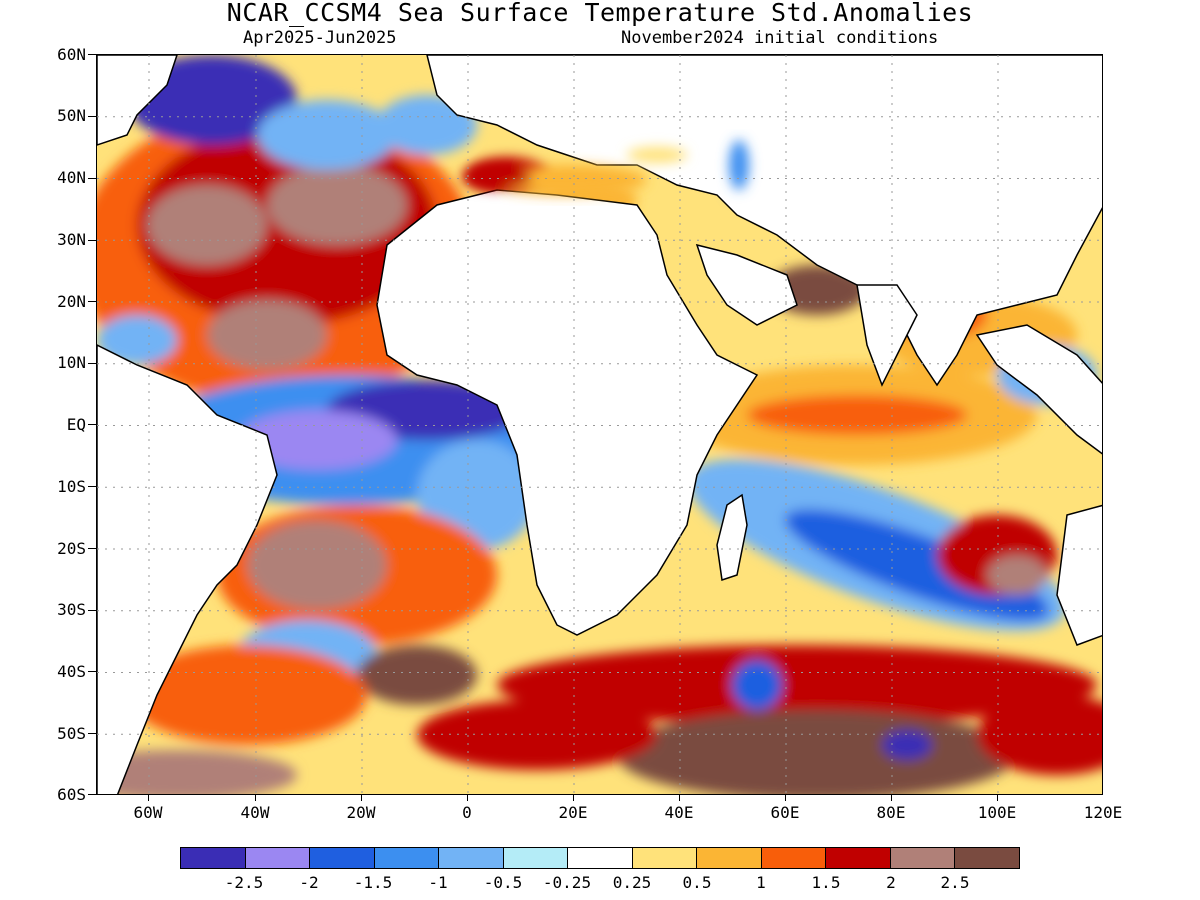  What do you see at coordinates (567, 882) in the screenshot?
I see `colorbar-label: -0.25` at bounding box center [567, 882].